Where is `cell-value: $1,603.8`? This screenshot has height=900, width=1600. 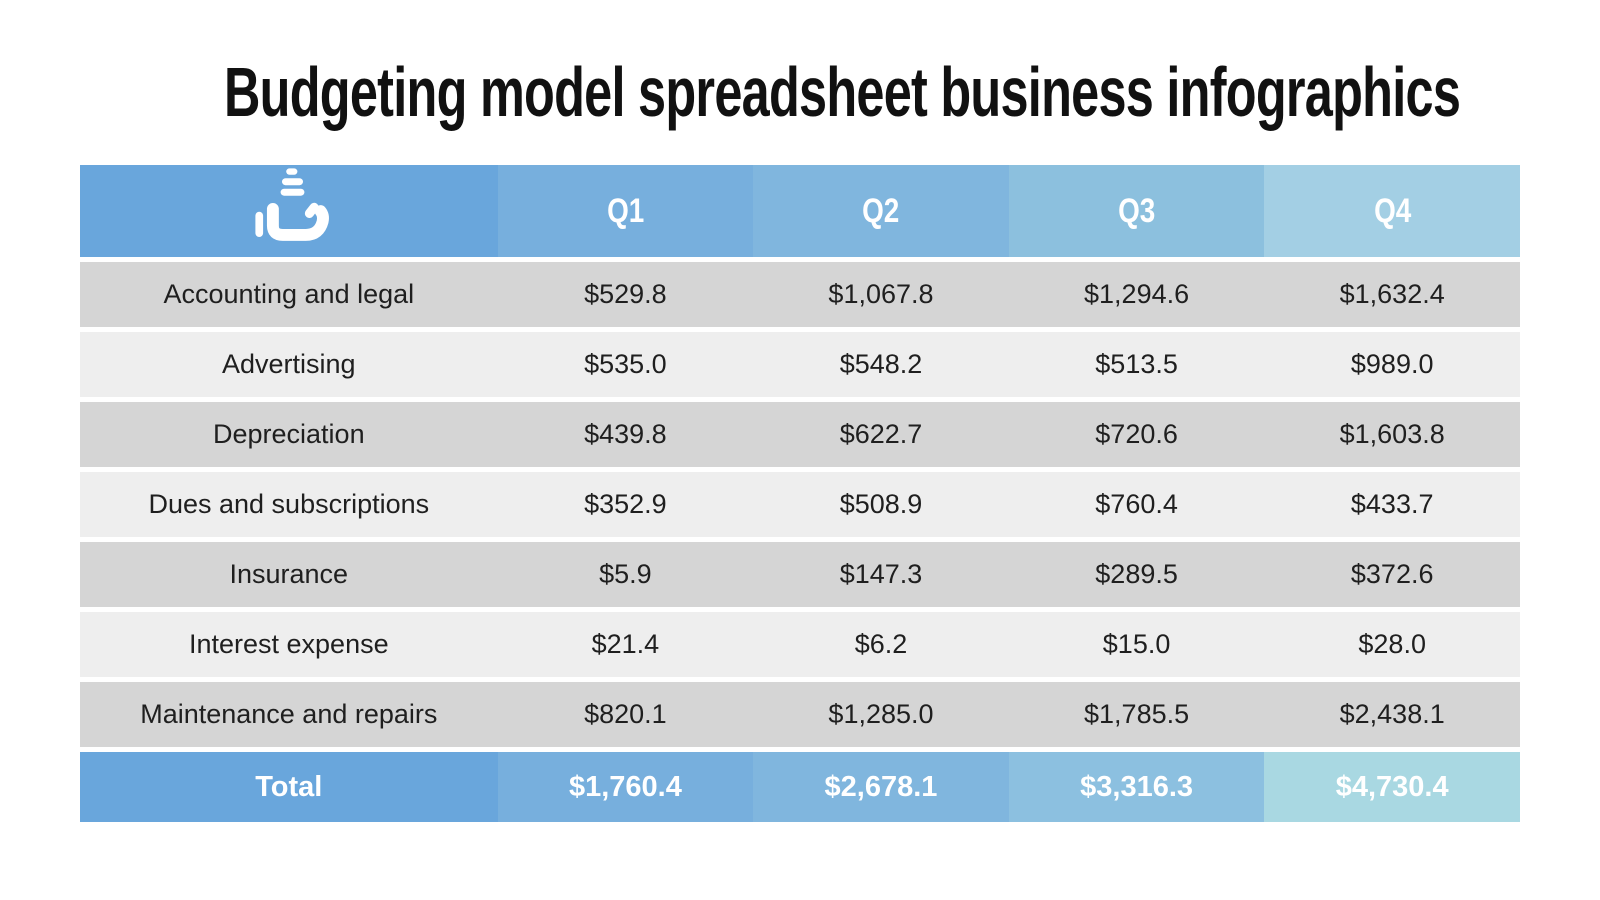 cell-value: $1,603.8 is located at coordinates (1392, 434).